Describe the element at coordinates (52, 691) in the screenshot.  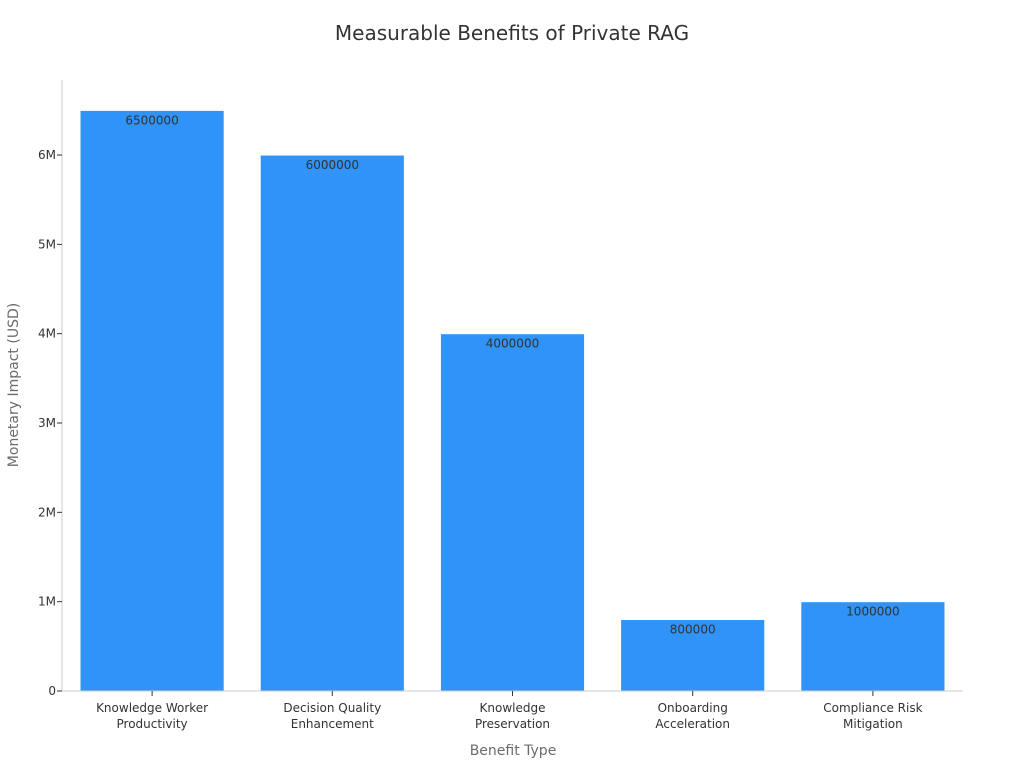
I see `y-tick-label: 0` at that location.